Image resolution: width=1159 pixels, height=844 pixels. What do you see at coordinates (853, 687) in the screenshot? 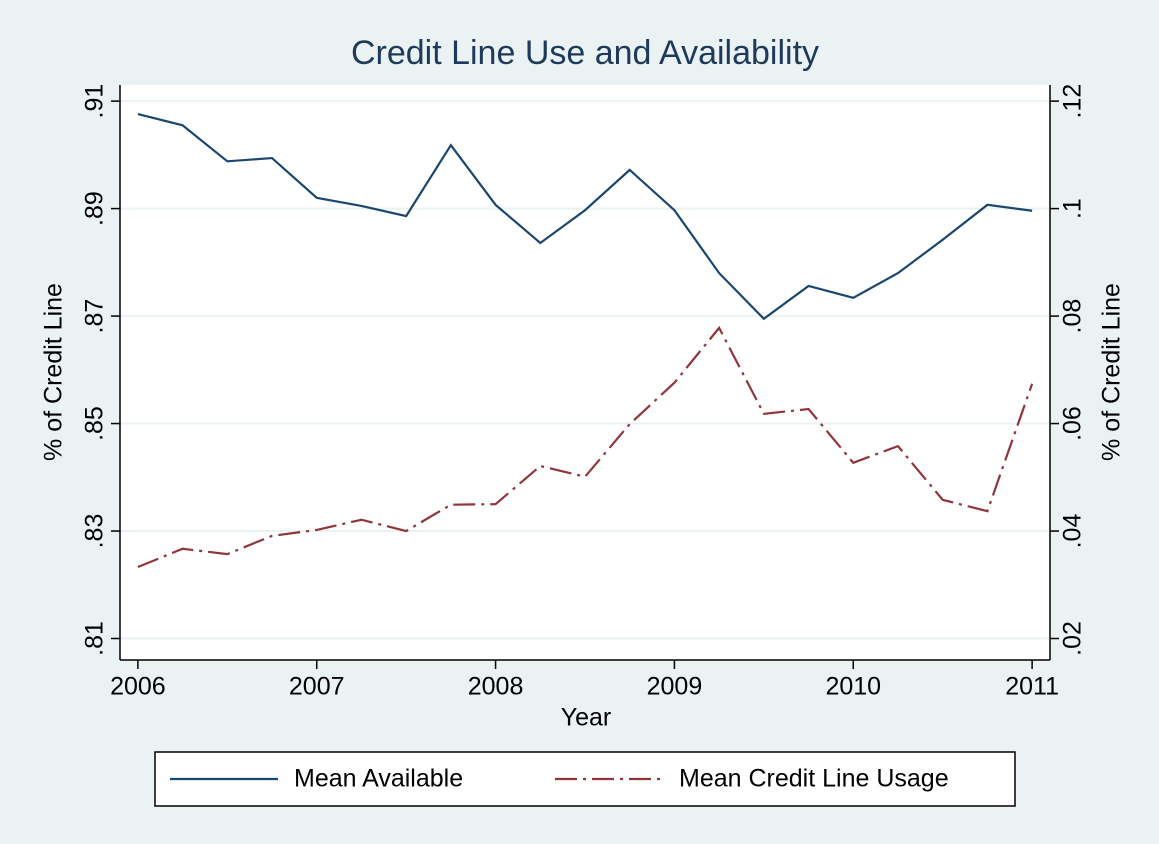
I see `x-tick-label: 2010` at bounding box center [853, 687].